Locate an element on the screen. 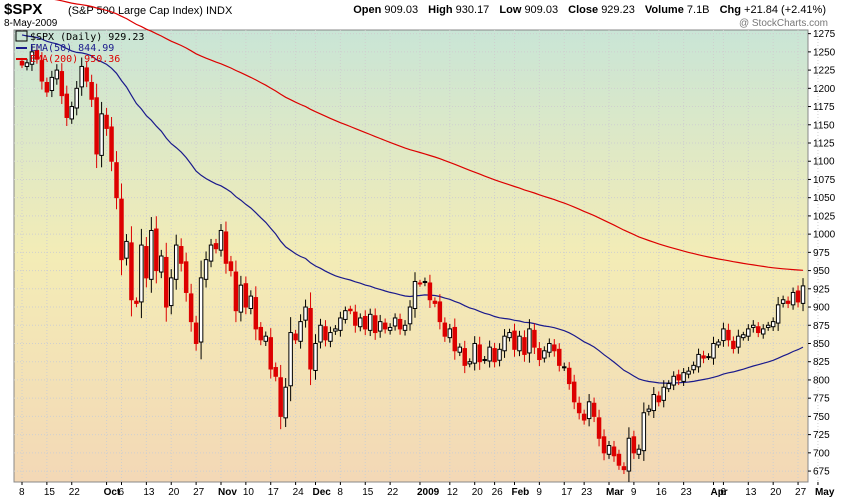  x-tick-label: 26 is located at coordinates (498, 492).